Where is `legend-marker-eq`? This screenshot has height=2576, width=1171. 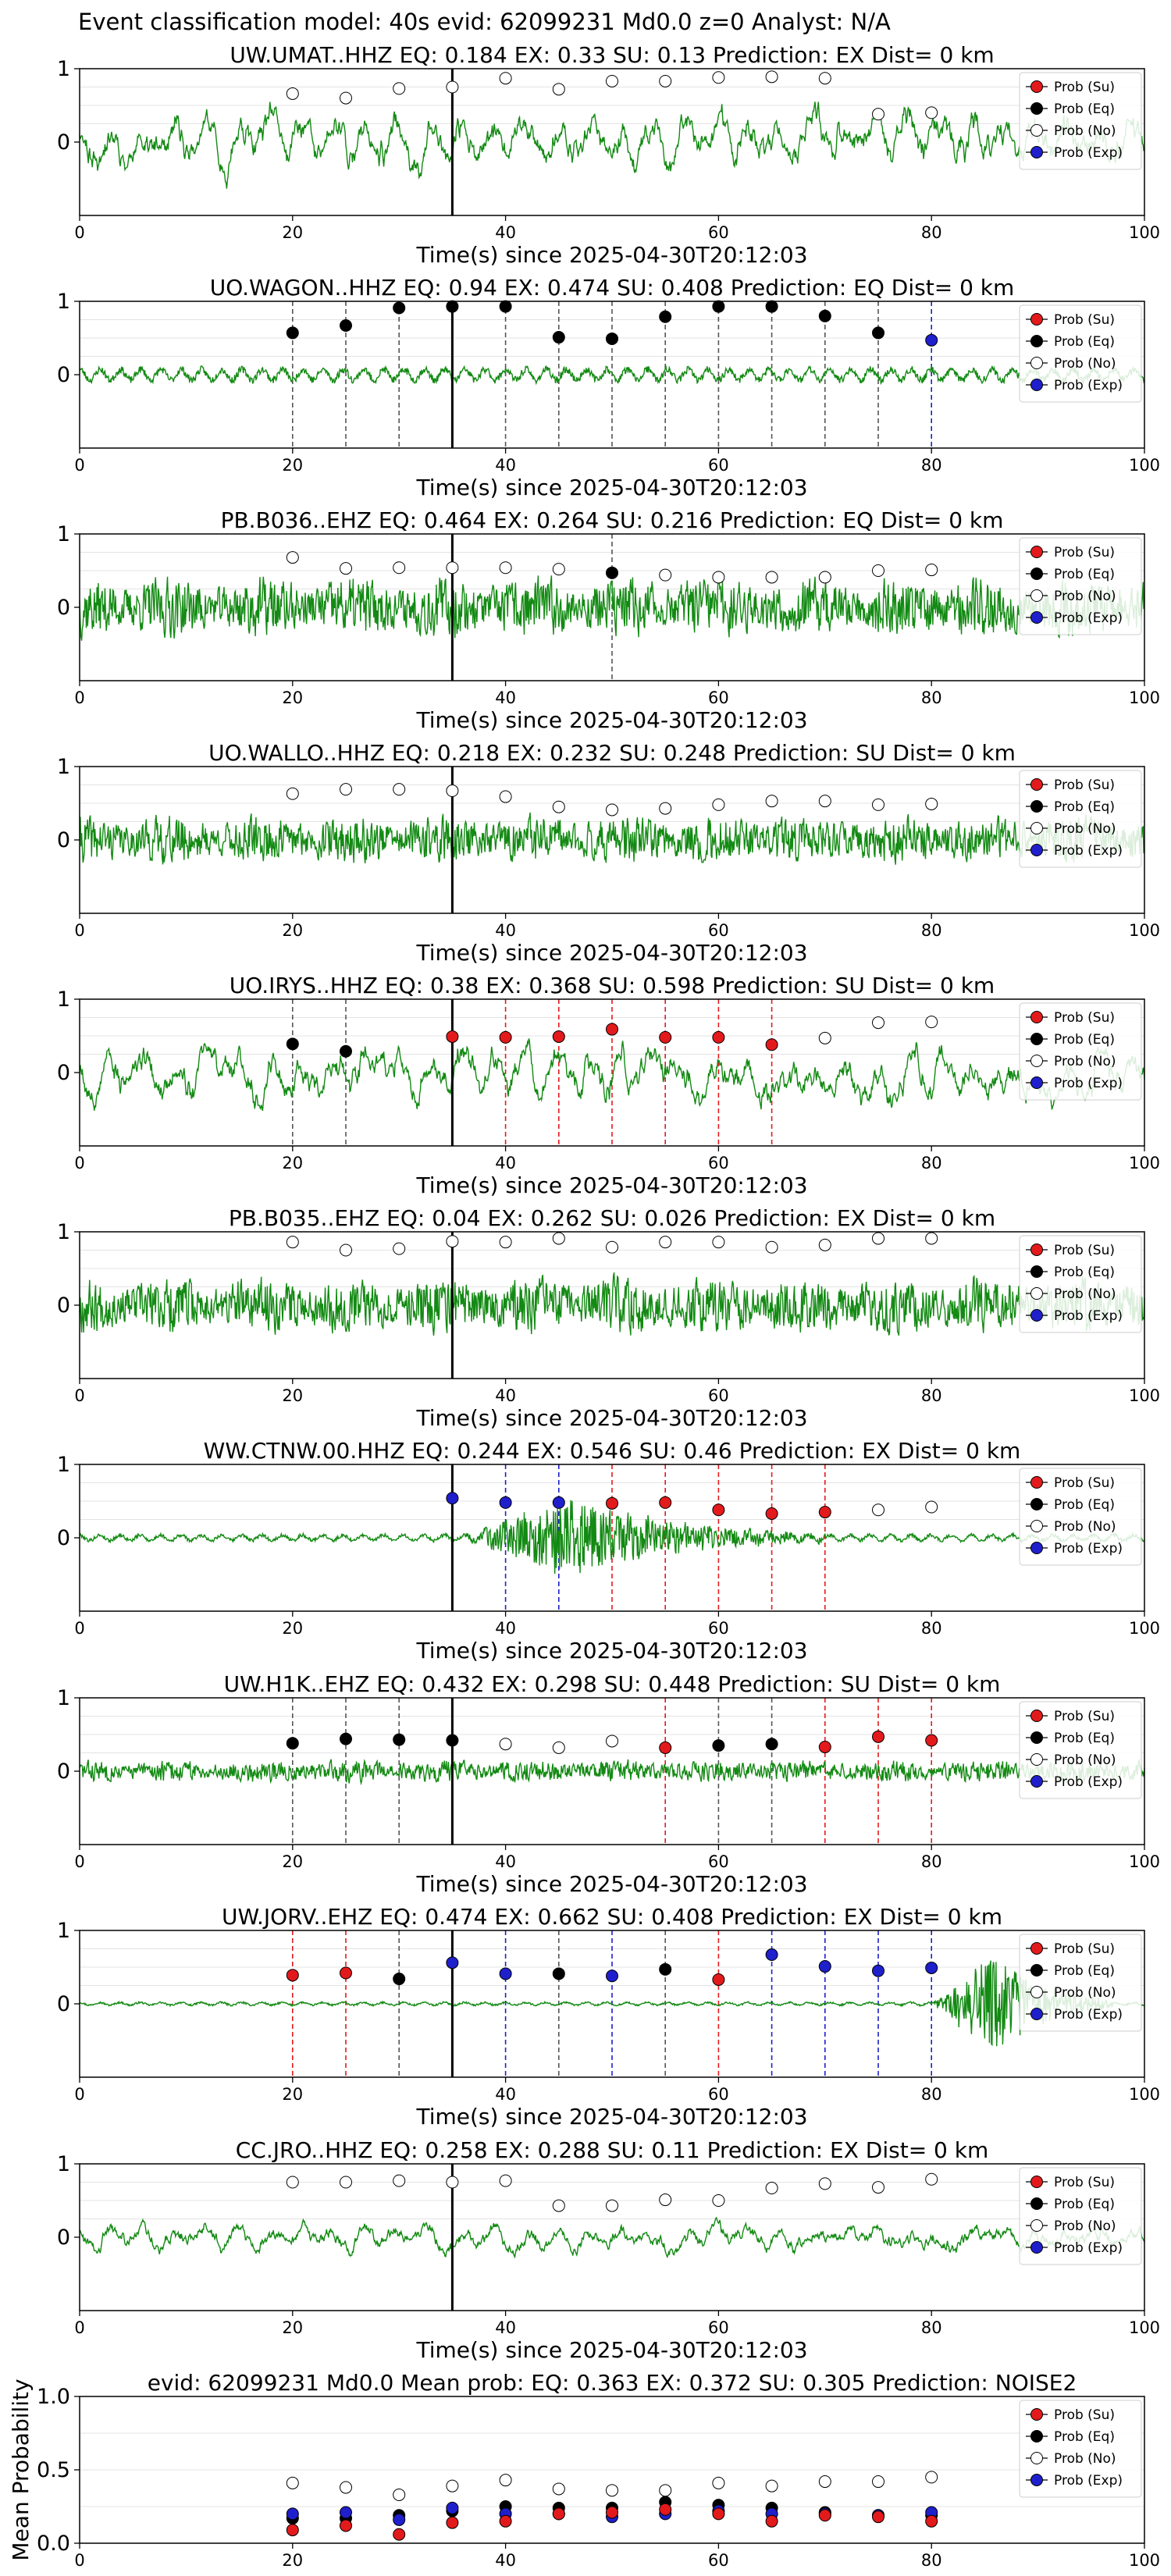
legend-marker-eq is located at coordinates (1036, 574).